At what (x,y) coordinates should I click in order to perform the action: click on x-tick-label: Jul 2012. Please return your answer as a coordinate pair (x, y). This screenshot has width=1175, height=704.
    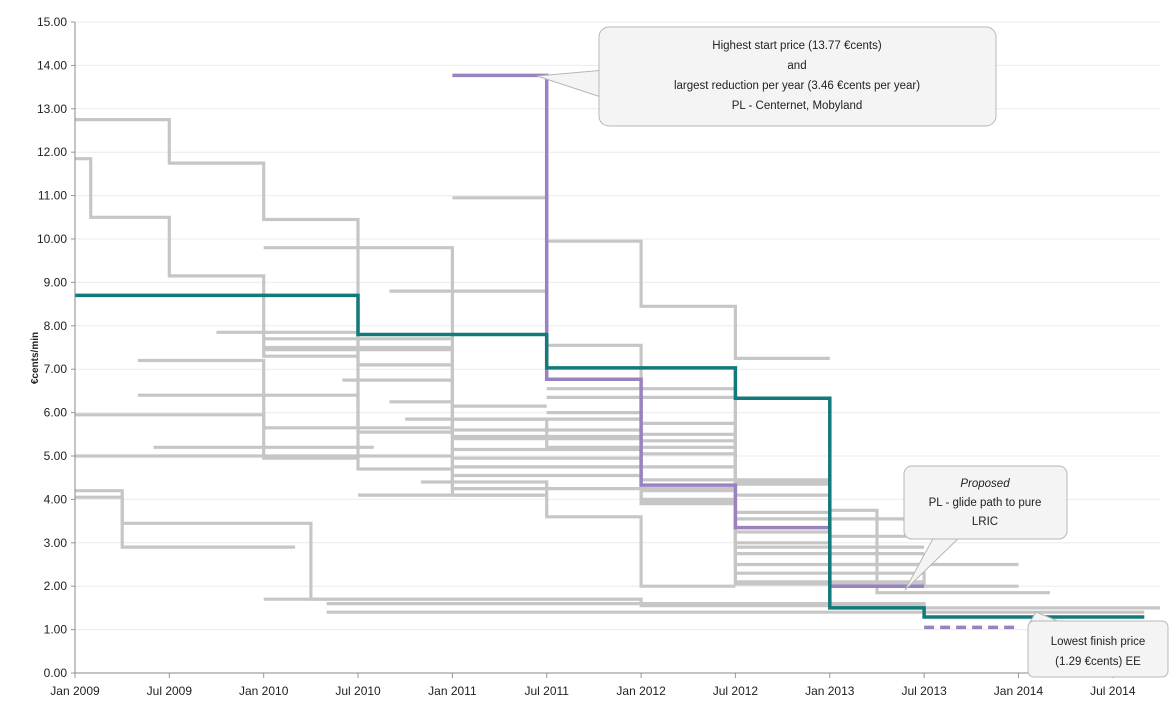
    Looking at the image, I should click on (736, 691).